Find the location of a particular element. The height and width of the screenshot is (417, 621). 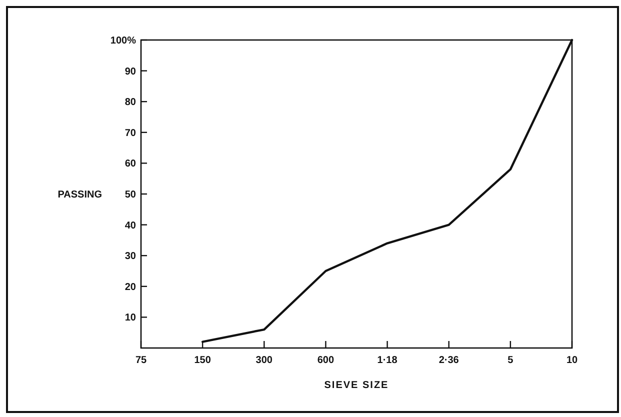

y-tick-label: 10 is located at coordinates (130, 318).